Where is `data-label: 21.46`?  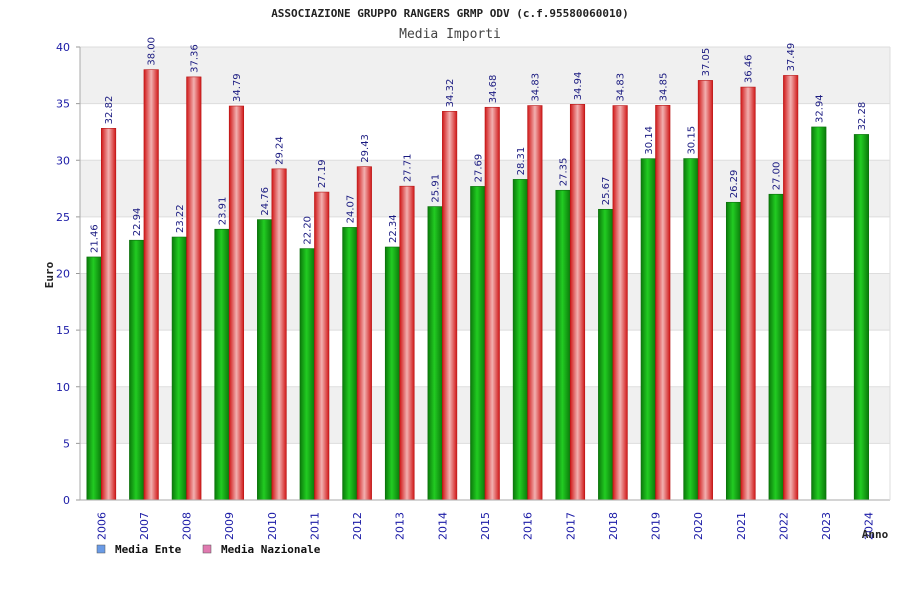
data-label: 21.46 is located at coordinates (95, 238).